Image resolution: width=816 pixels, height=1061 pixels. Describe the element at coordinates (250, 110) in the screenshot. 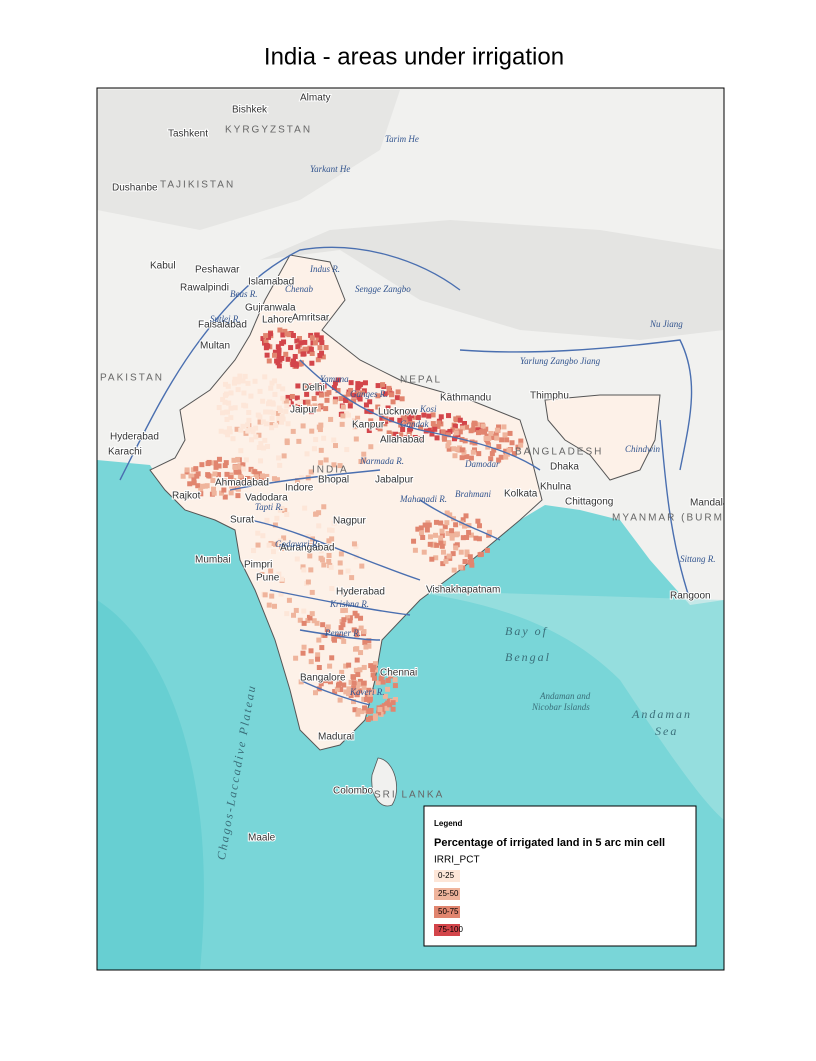

I see `place-label: Bishkek` at that location.